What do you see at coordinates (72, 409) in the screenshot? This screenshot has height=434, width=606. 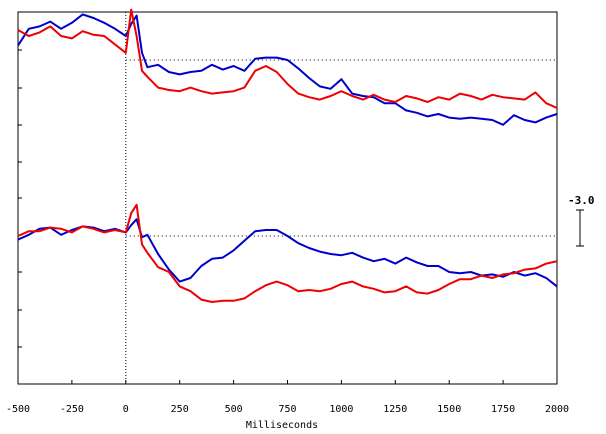 I see `x-tick-label--250: -250` at bounding box center [72, 409].